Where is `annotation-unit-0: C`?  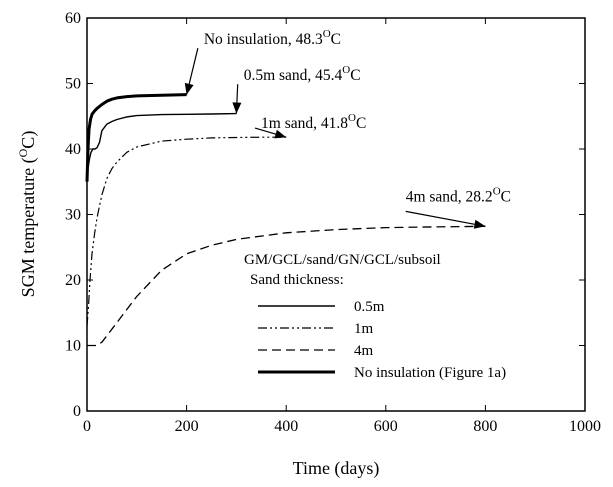
annotation-unit-0: C is located at coordinates (336, 39).